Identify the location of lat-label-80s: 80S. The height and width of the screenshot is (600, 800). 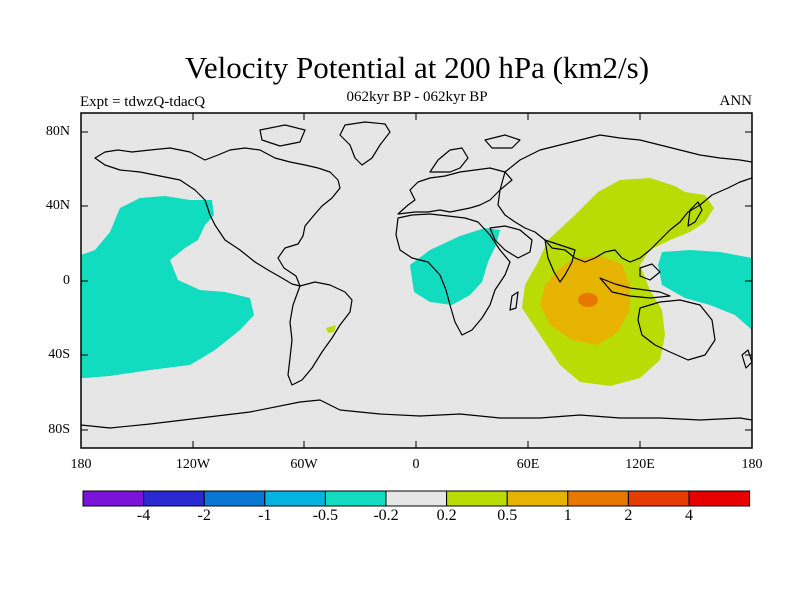
(59, 429).